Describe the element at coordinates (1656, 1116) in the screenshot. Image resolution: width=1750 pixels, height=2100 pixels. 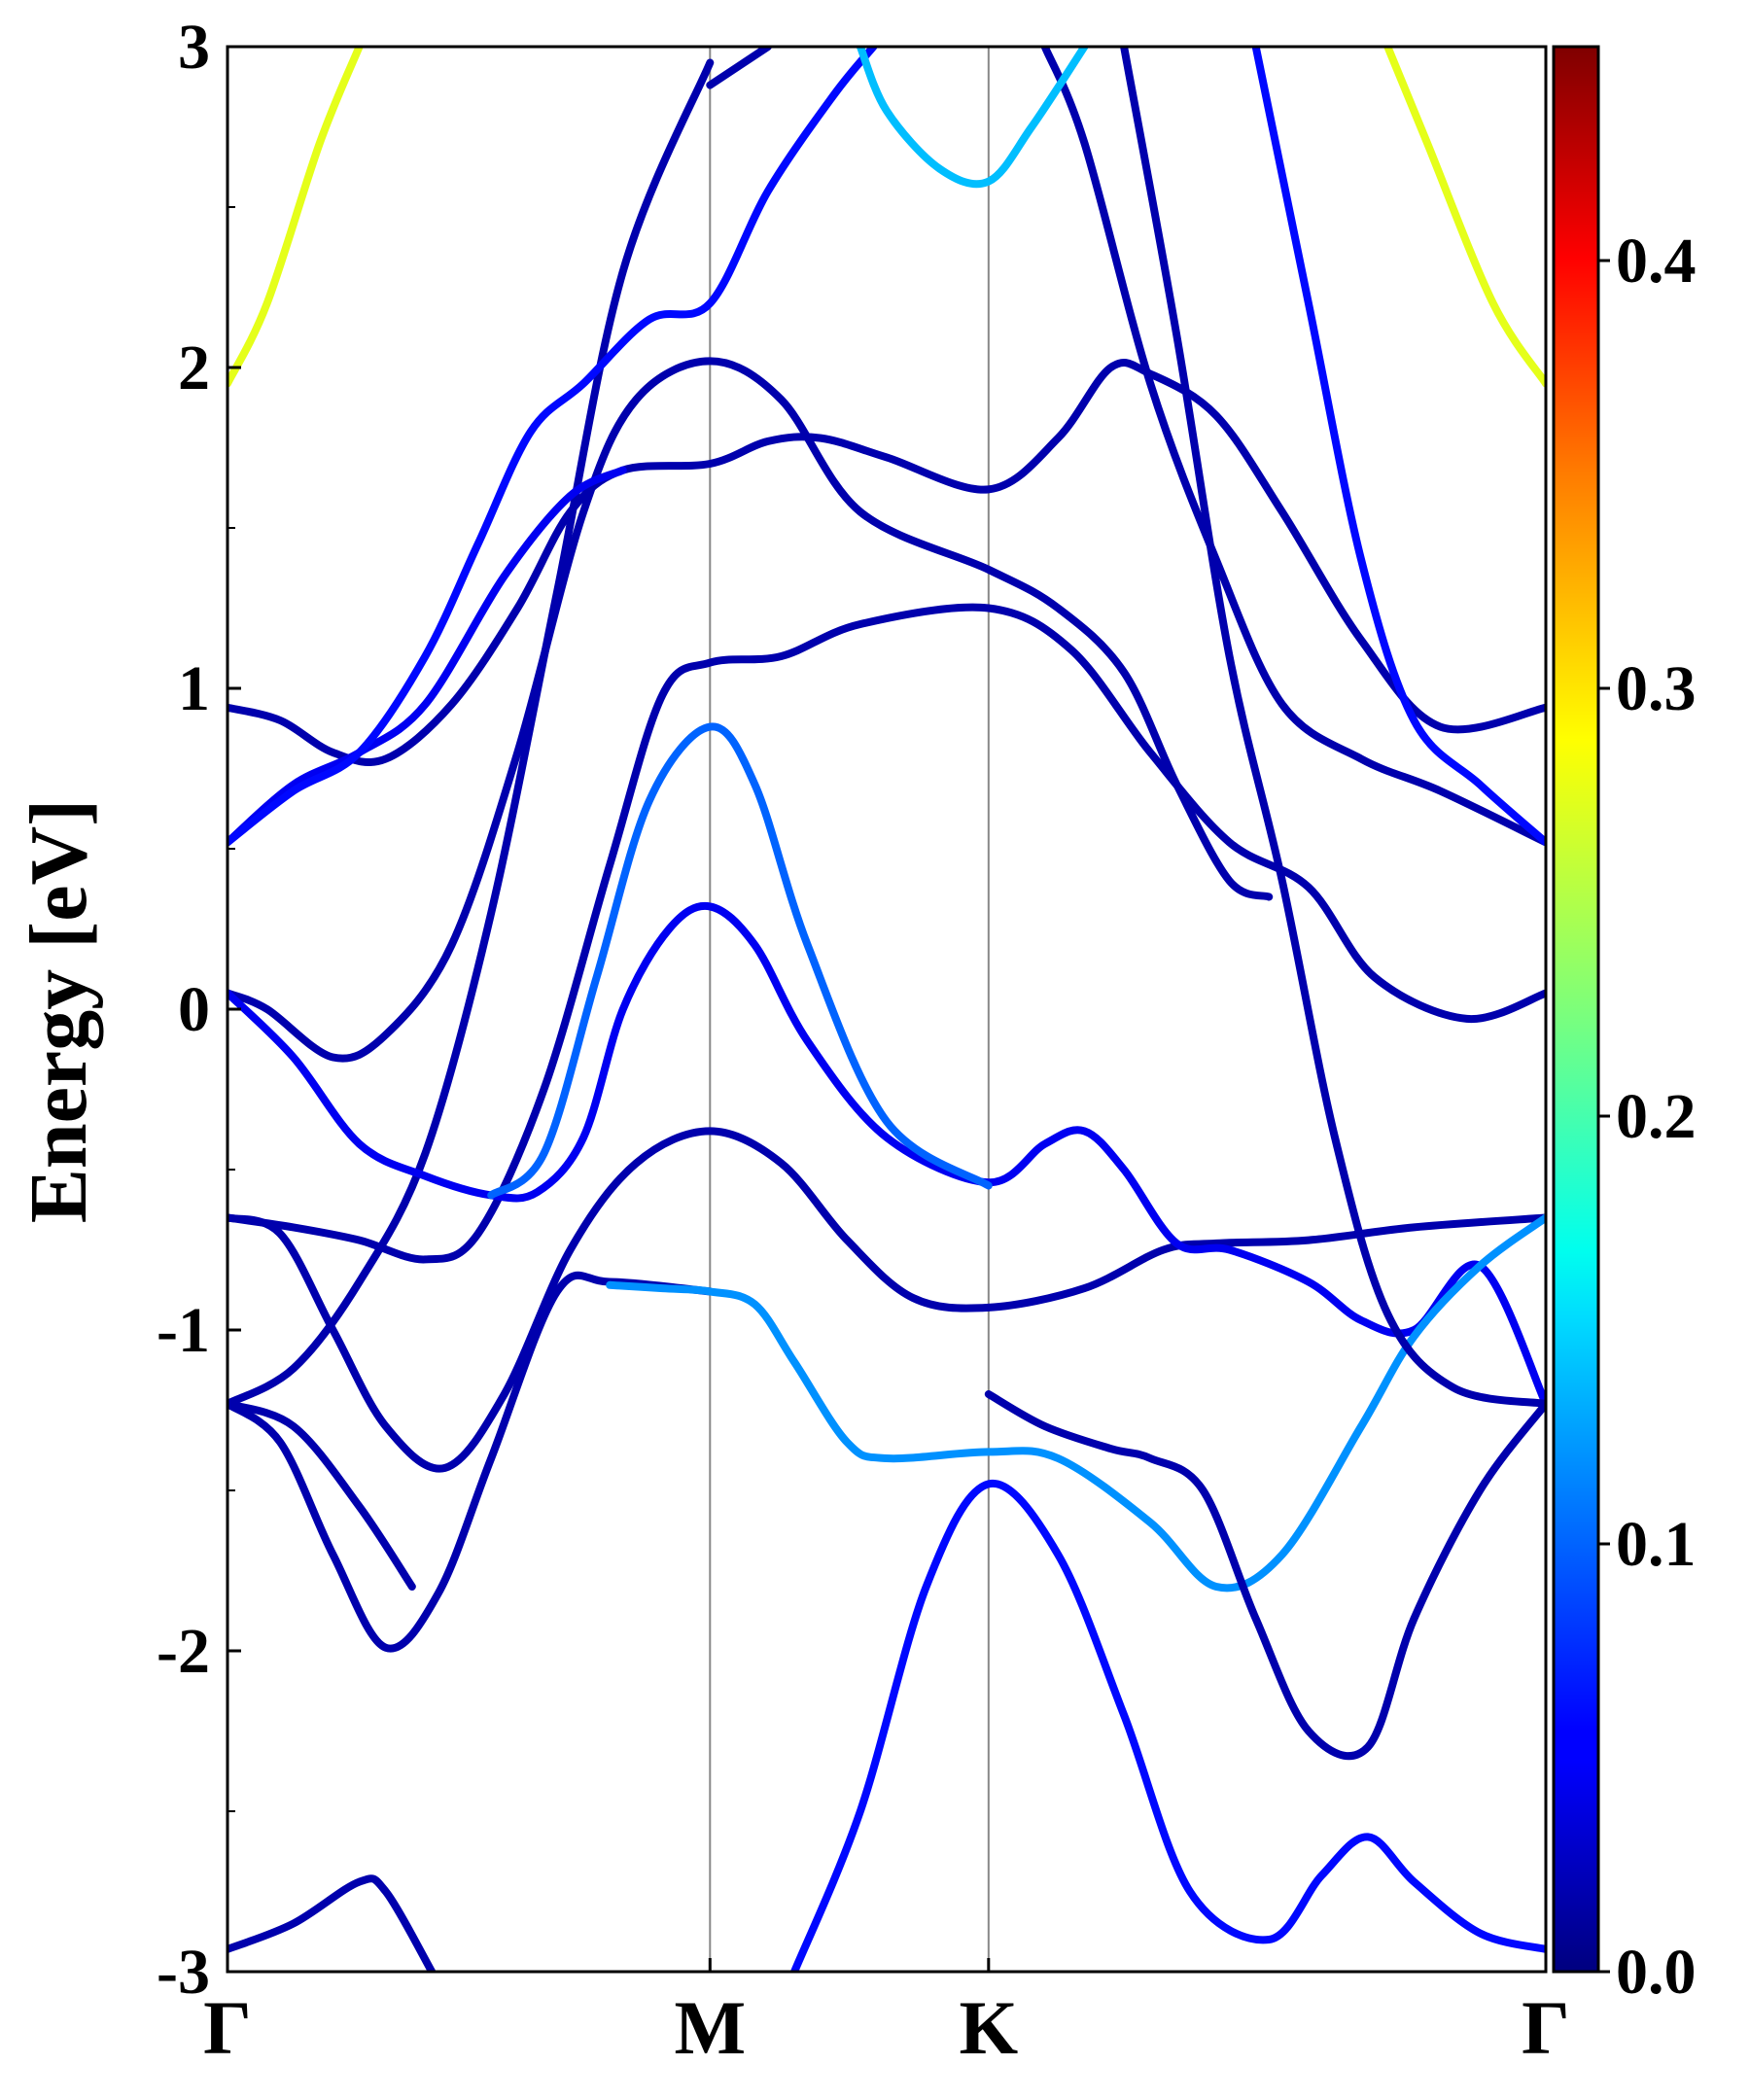
I see `colorbar-tick-label: 0.2` at that location.